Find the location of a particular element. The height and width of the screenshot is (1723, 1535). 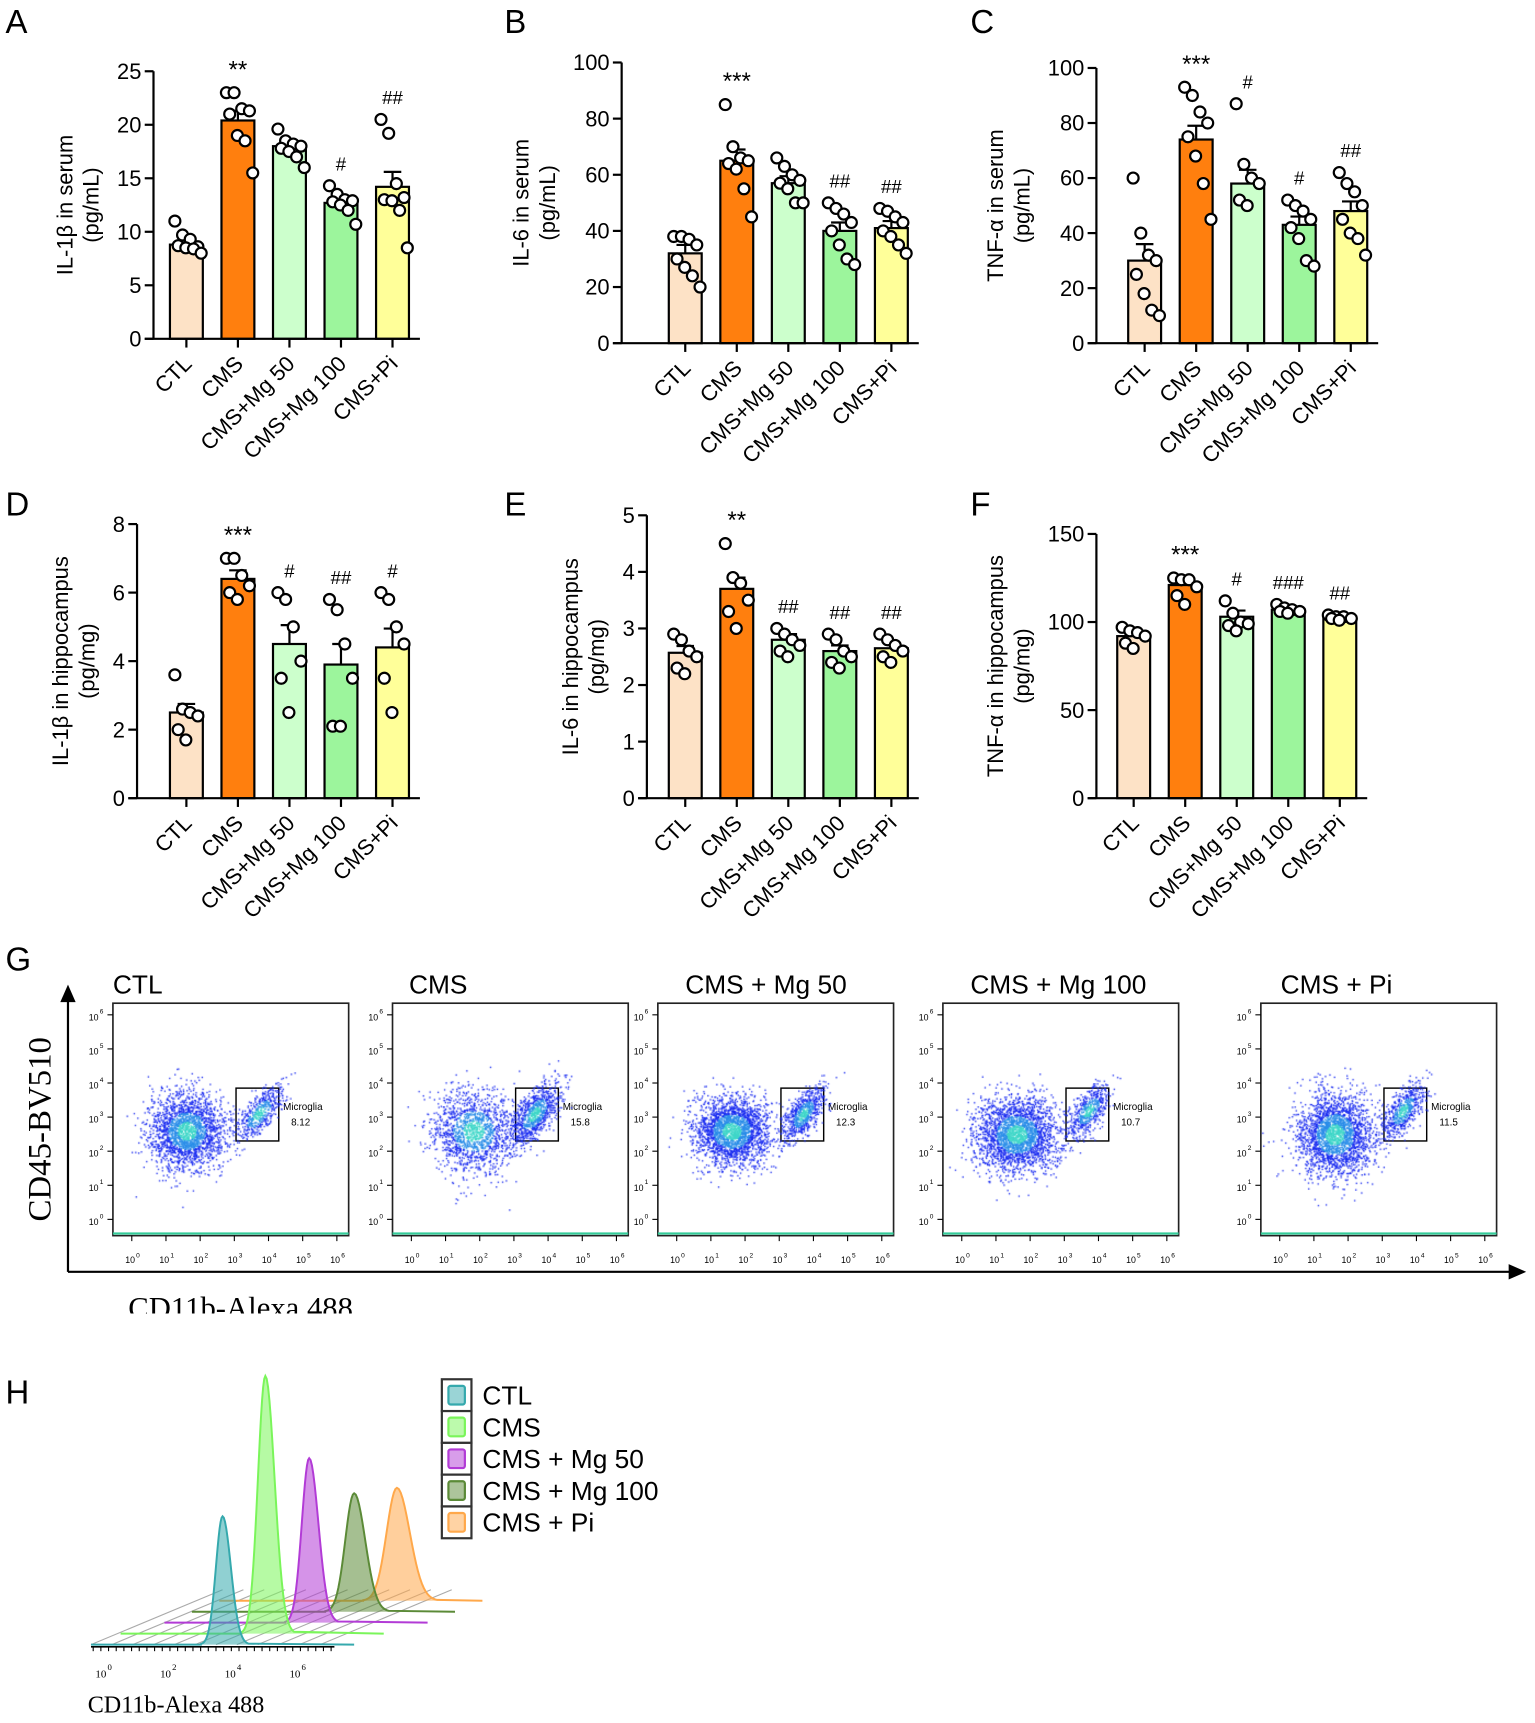

y-tick-exponent: 3 is located at coordinates (932, 1114).